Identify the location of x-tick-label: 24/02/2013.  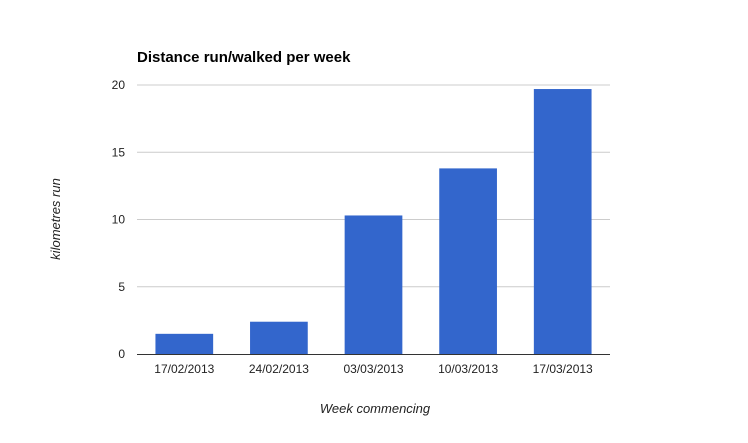
(279, 369).